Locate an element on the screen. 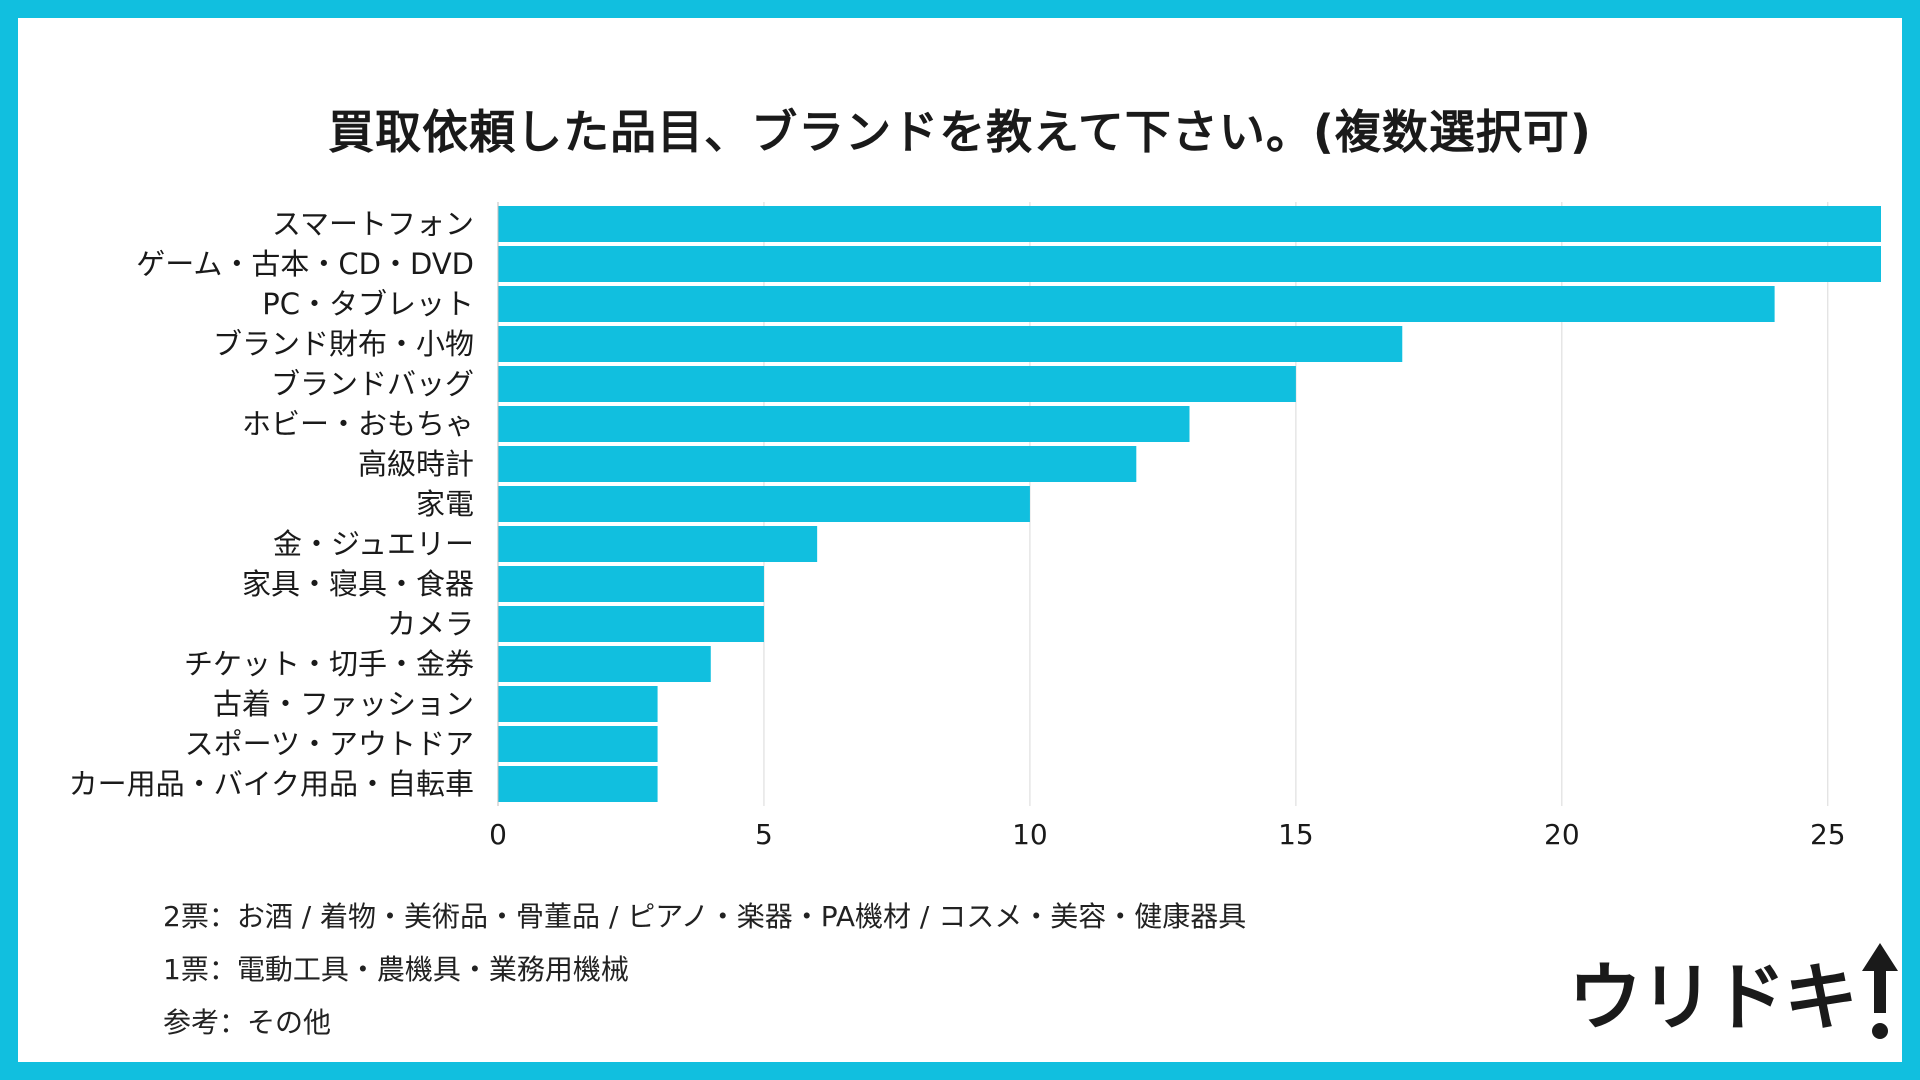 This screenshot has height=1080, width=1920. x-tick-label-0: 0 is located at coordinates (498, 834).